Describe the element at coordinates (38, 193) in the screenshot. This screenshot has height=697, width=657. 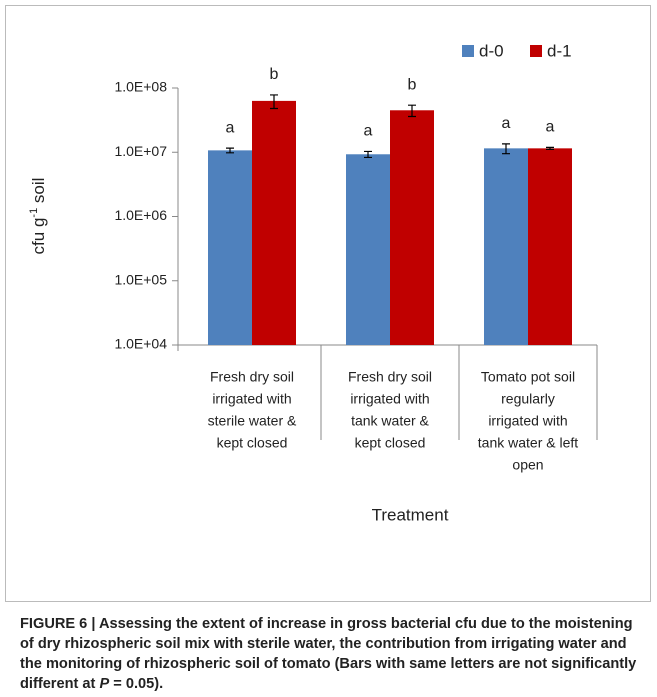
I see `y-axis-label-tail: soil` at that location.